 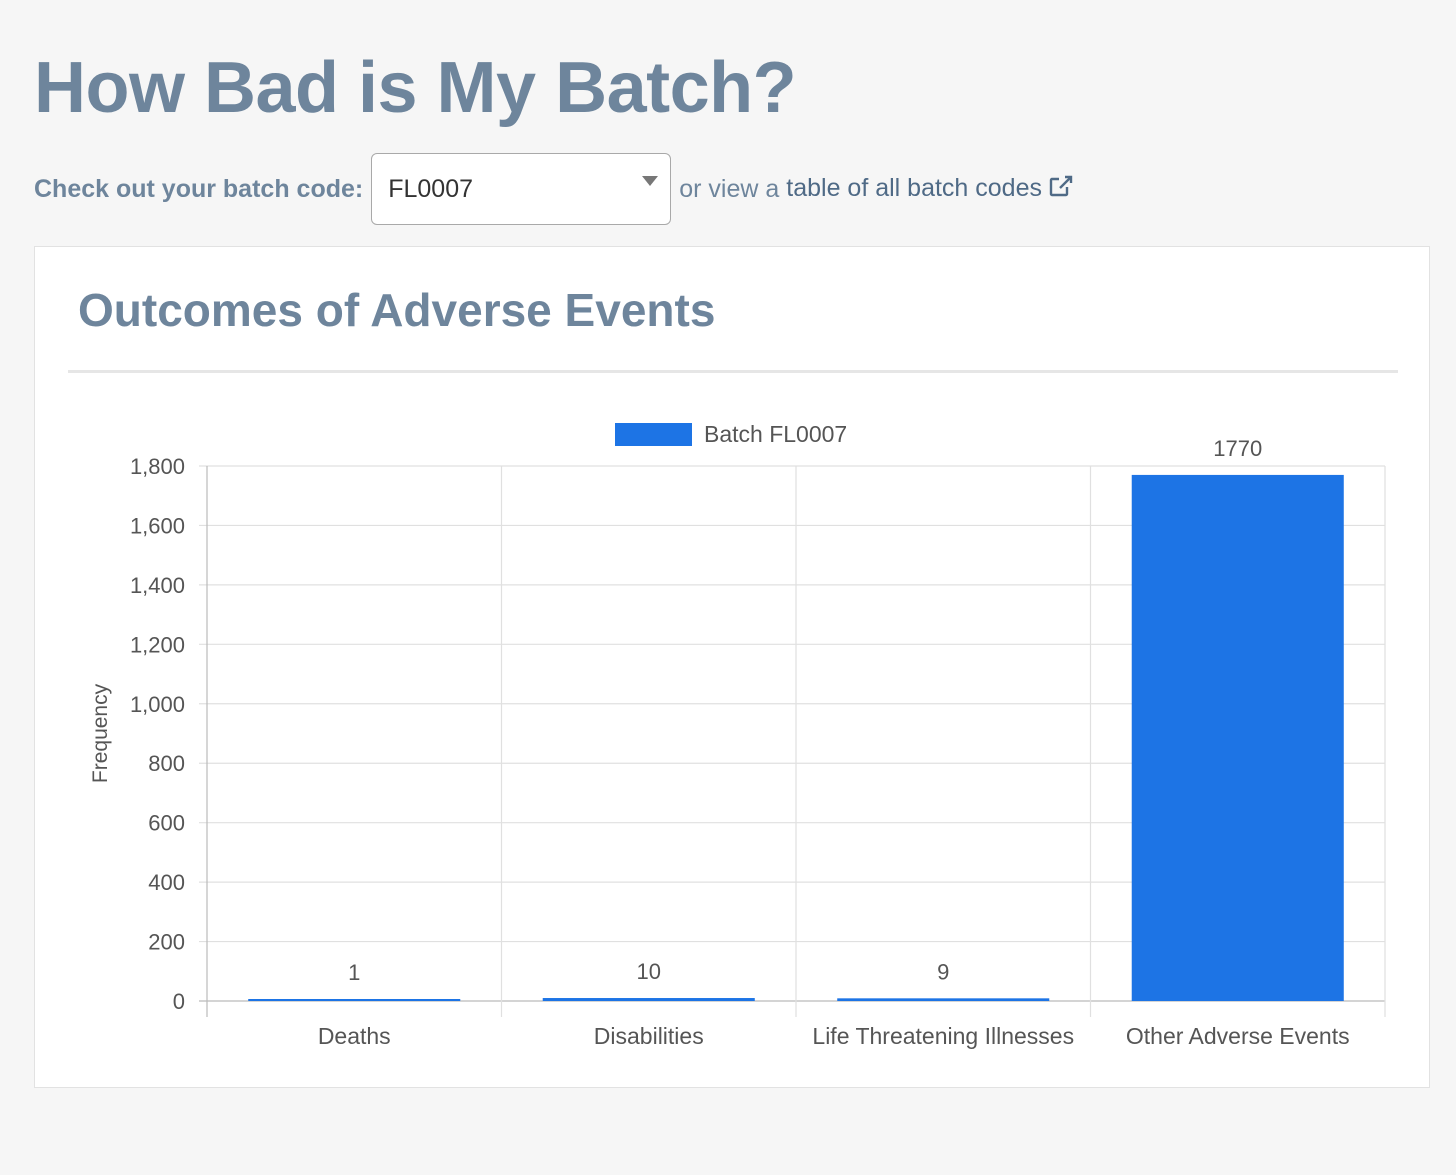 I want to click on card-divider, so click(x=733, y=371).